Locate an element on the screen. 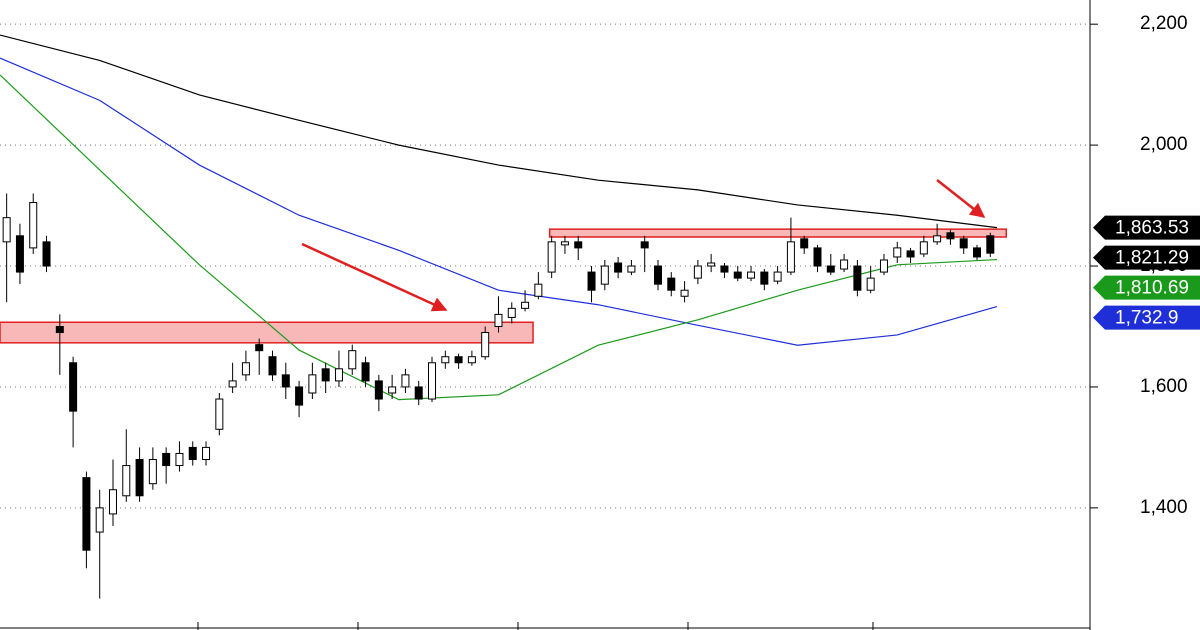  price-badge: 1,821.29 is located at coordinates (1146, 257).